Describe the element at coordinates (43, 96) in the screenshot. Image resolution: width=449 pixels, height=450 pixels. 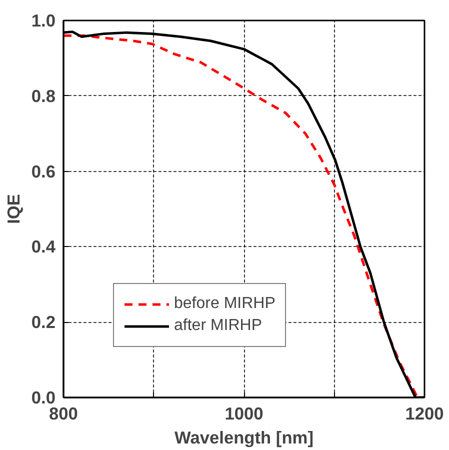
I see `y-tick-label: 0.8` at that location.